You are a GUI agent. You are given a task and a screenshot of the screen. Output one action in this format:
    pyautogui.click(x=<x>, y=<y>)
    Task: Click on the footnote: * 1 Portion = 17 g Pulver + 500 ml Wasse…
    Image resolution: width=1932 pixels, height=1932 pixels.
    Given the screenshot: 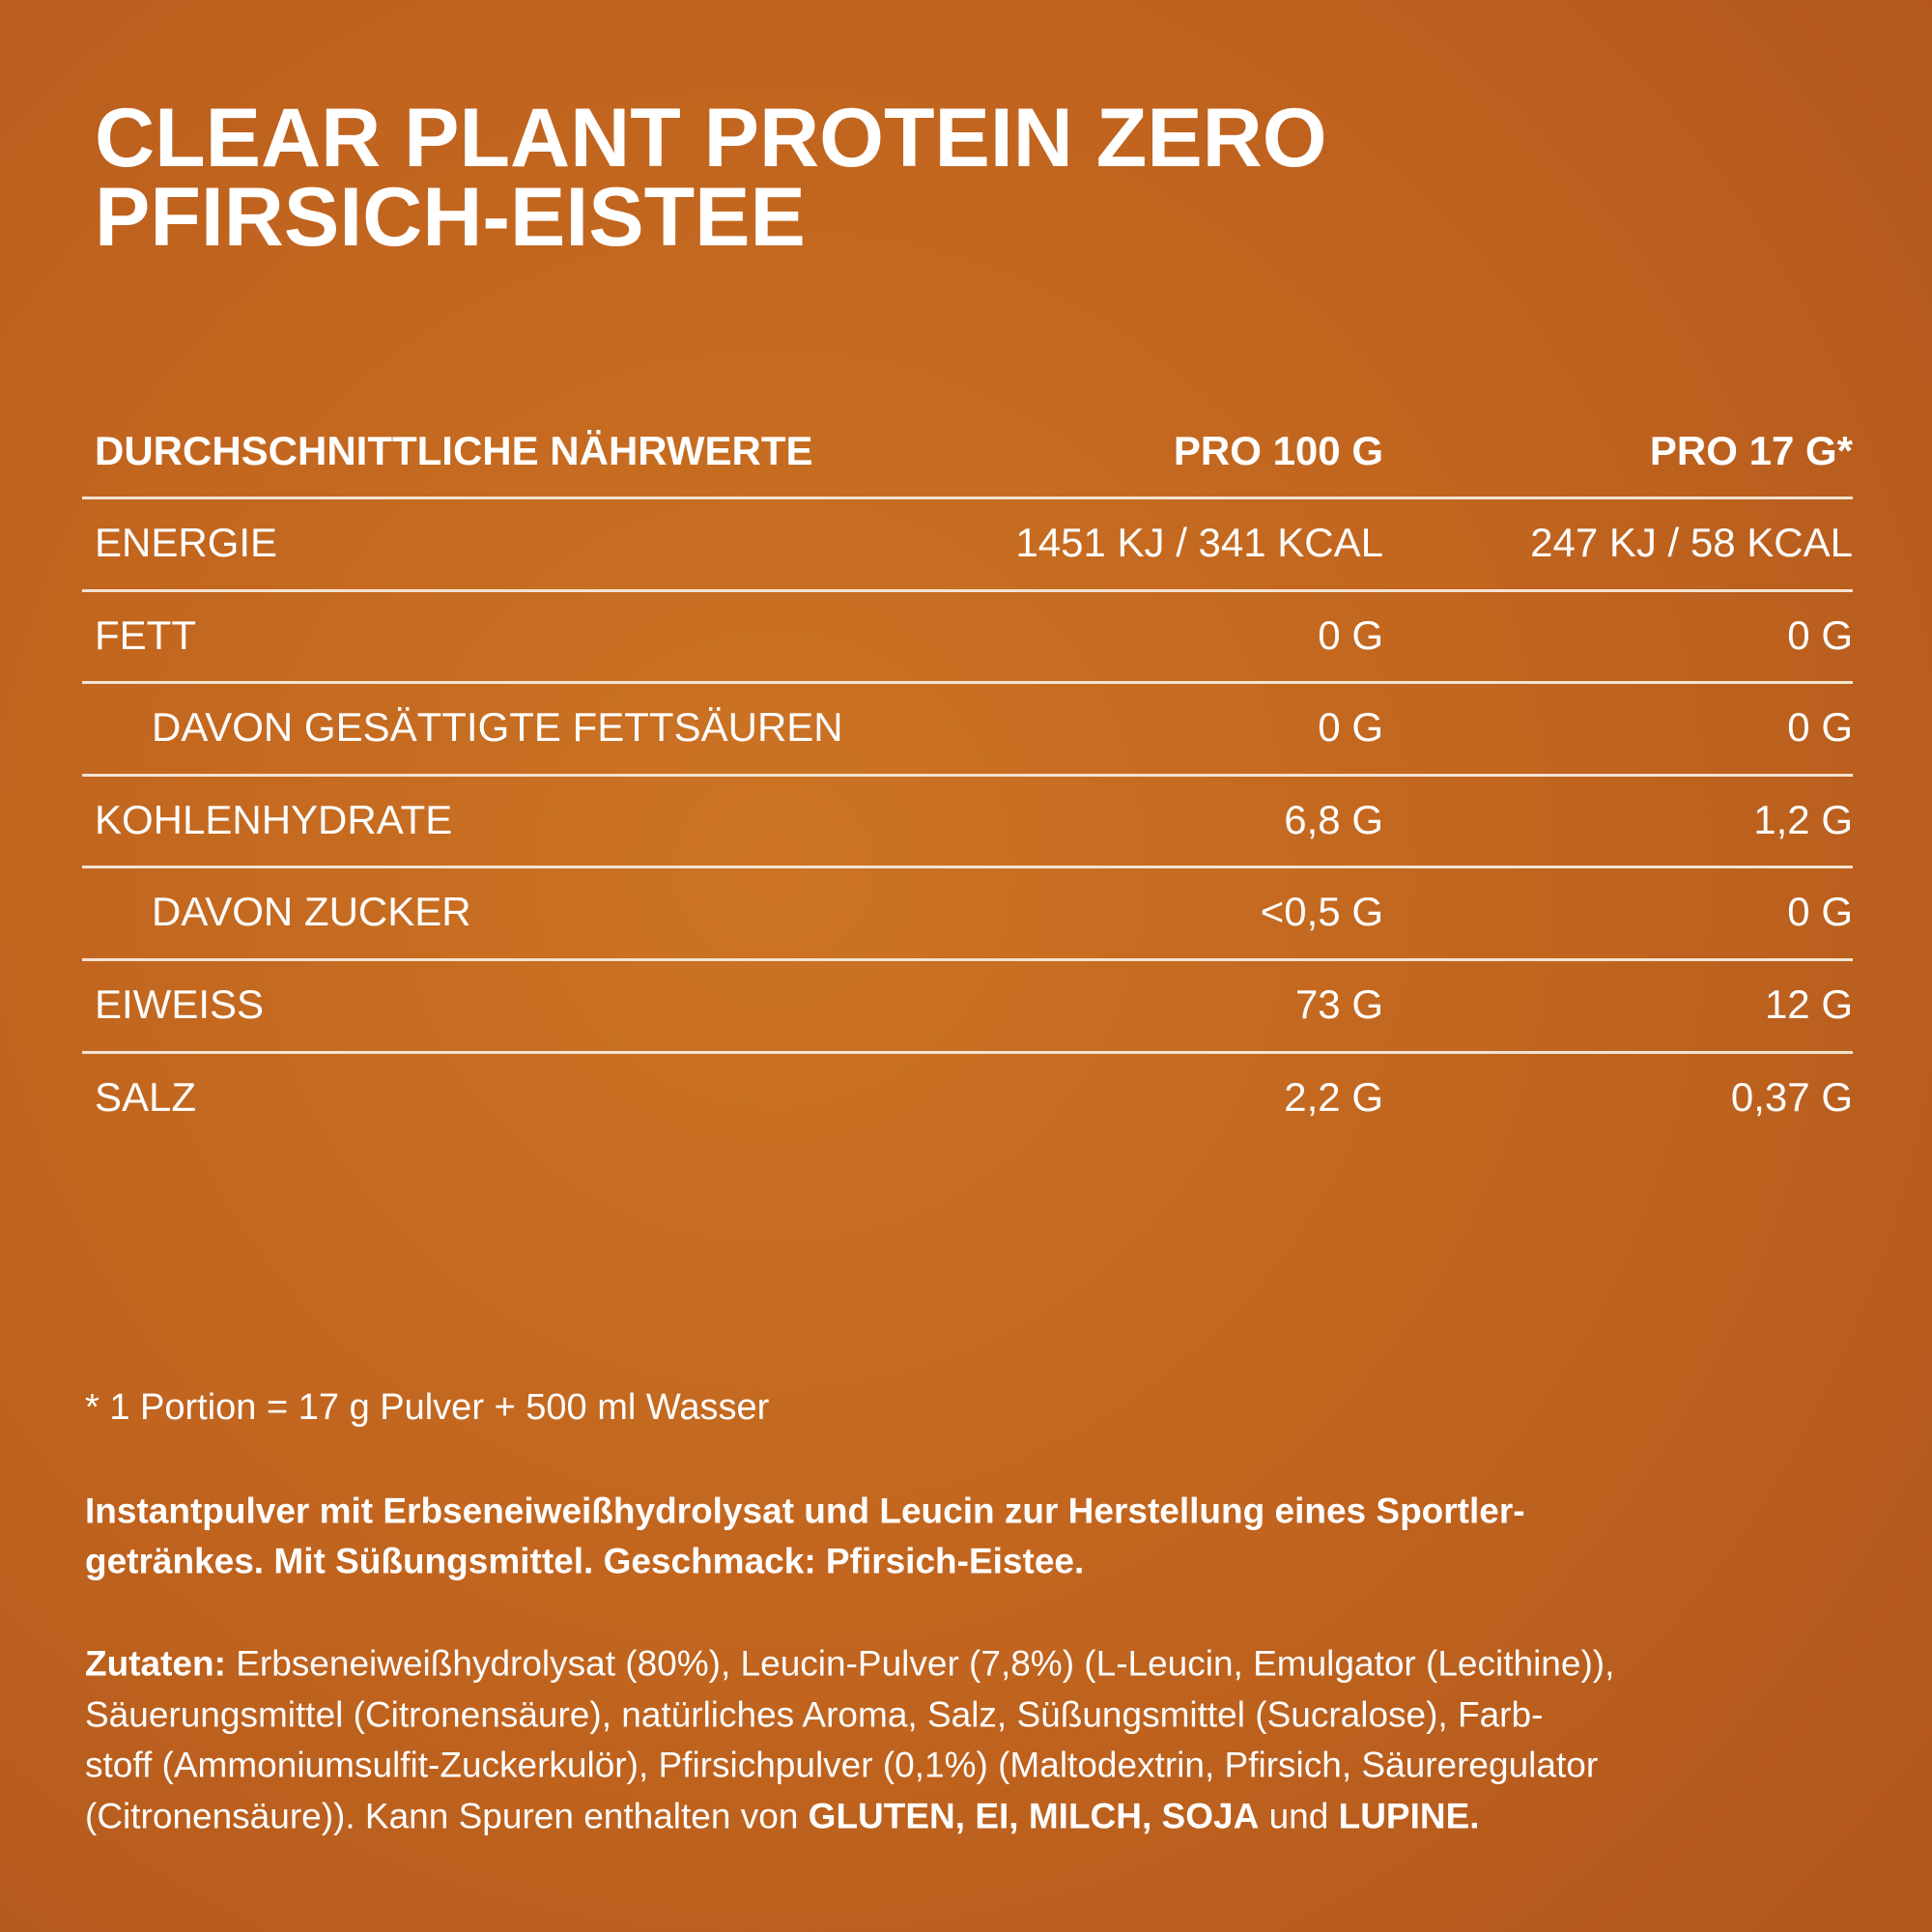 What is the action you would take?
    pyautogui.click(x=427, y=1407)
    